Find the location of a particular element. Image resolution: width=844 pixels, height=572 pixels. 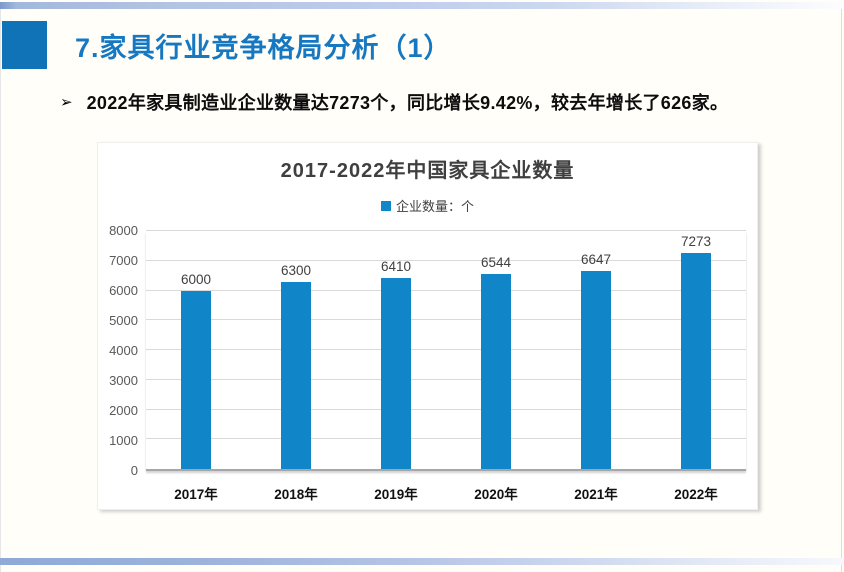

slide-left-edge is located at coordinates (0, 290).